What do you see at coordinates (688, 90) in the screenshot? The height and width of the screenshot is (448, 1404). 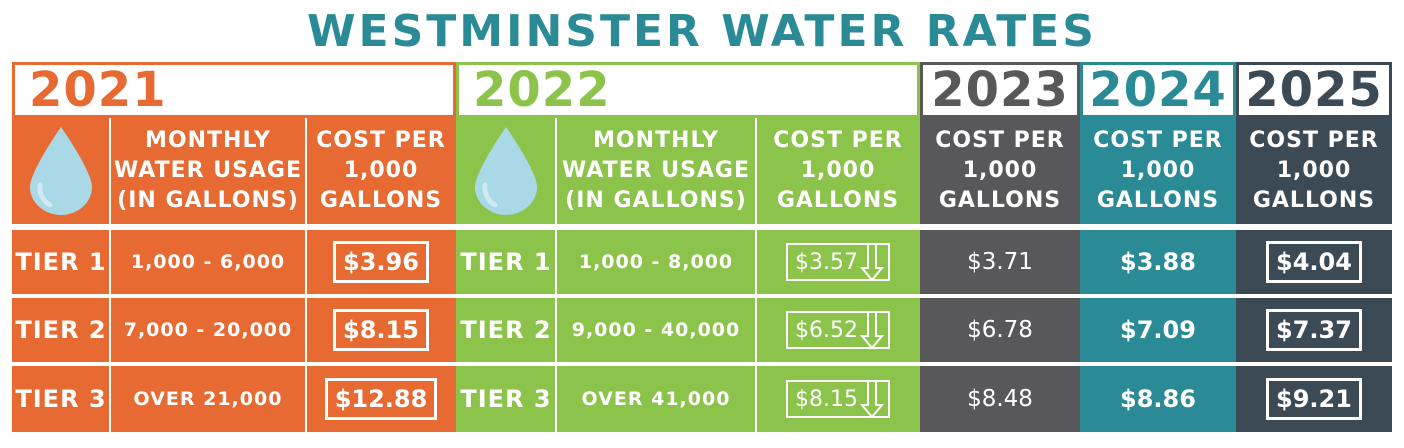 I see `year-2022: 2022` at bounding box center [688, 90].